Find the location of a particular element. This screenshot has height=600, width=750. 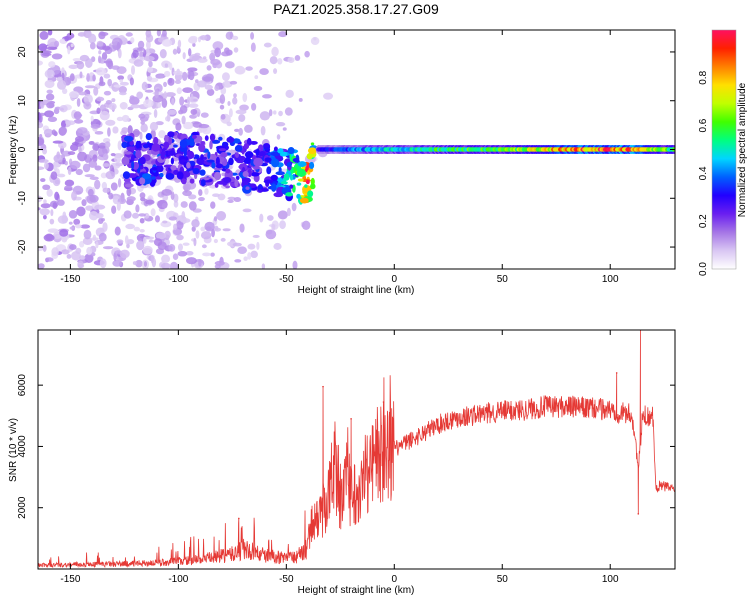

colorbar is located at coordinates (724, 149).